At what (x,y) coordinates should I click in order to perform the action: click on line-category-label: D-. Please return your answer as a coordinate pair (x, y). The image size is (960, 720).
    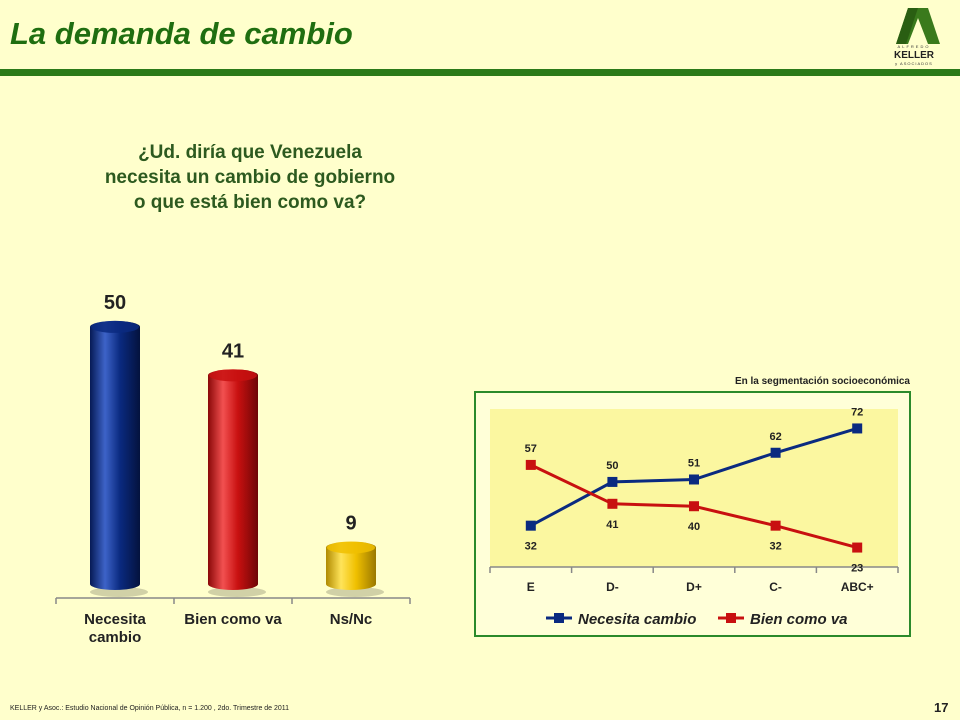
    Looking at the image, I should click on (612, 587).